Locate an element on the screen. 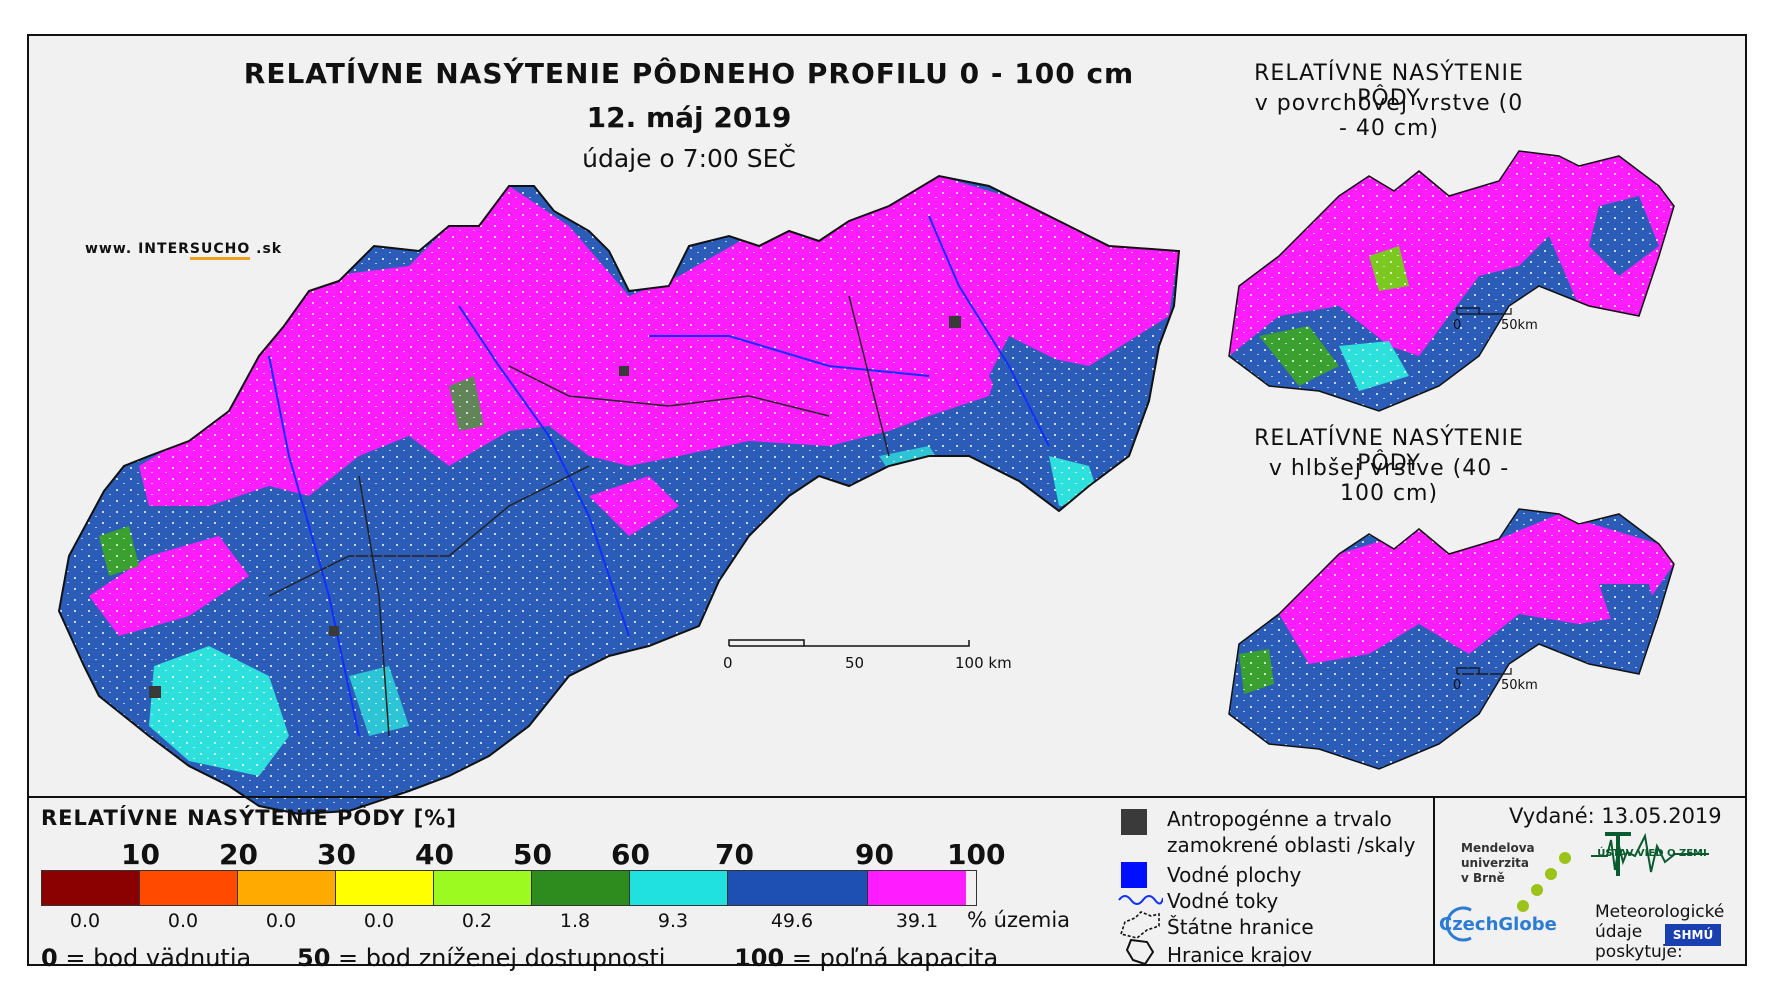 The height and width of the screenshot is (1003, 1772). footnote-value: 100 is located at coordinates (759, 958).